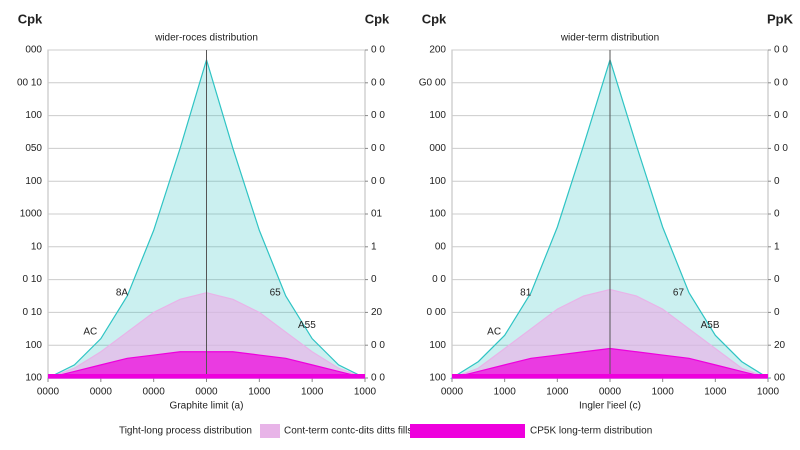  What do you see at coordinates (780, 378) in the screenshot?
I see `y2-tick-label: 00` at bounding box center [780, 378].